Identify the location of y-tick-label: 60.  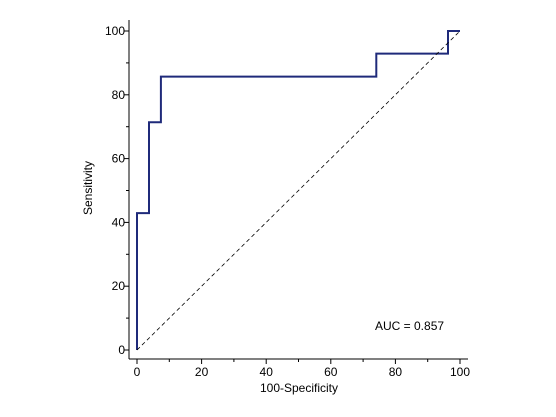
(119, 159).